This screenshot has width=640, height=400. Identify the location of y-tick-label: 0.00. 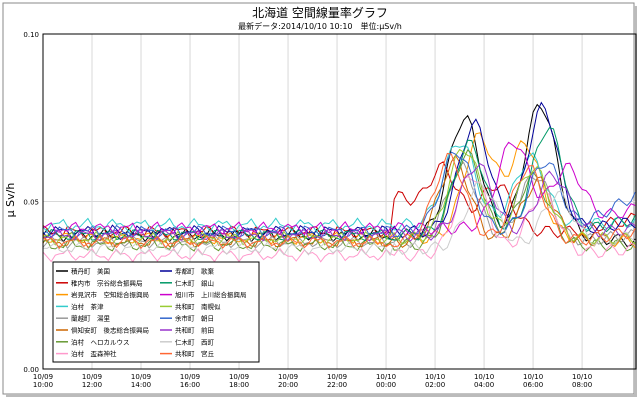
(31, 370).